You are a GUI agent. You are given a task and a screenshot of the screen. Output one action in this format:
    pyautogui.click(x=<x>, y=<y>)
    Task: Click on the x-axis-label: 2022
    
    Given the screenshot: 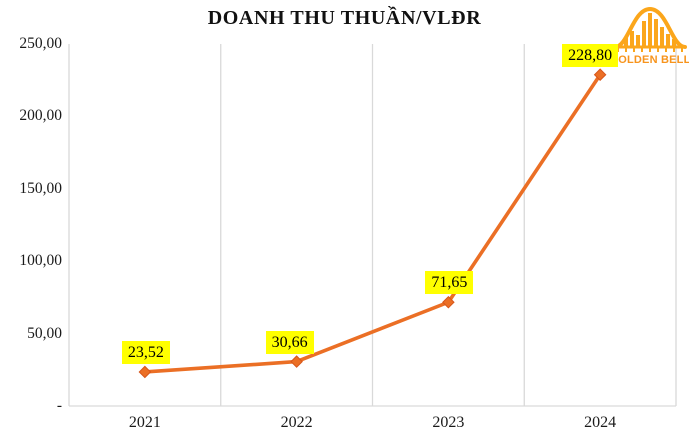 What is the action you would take?
    pyautogui.click(x=296, y=422)
    